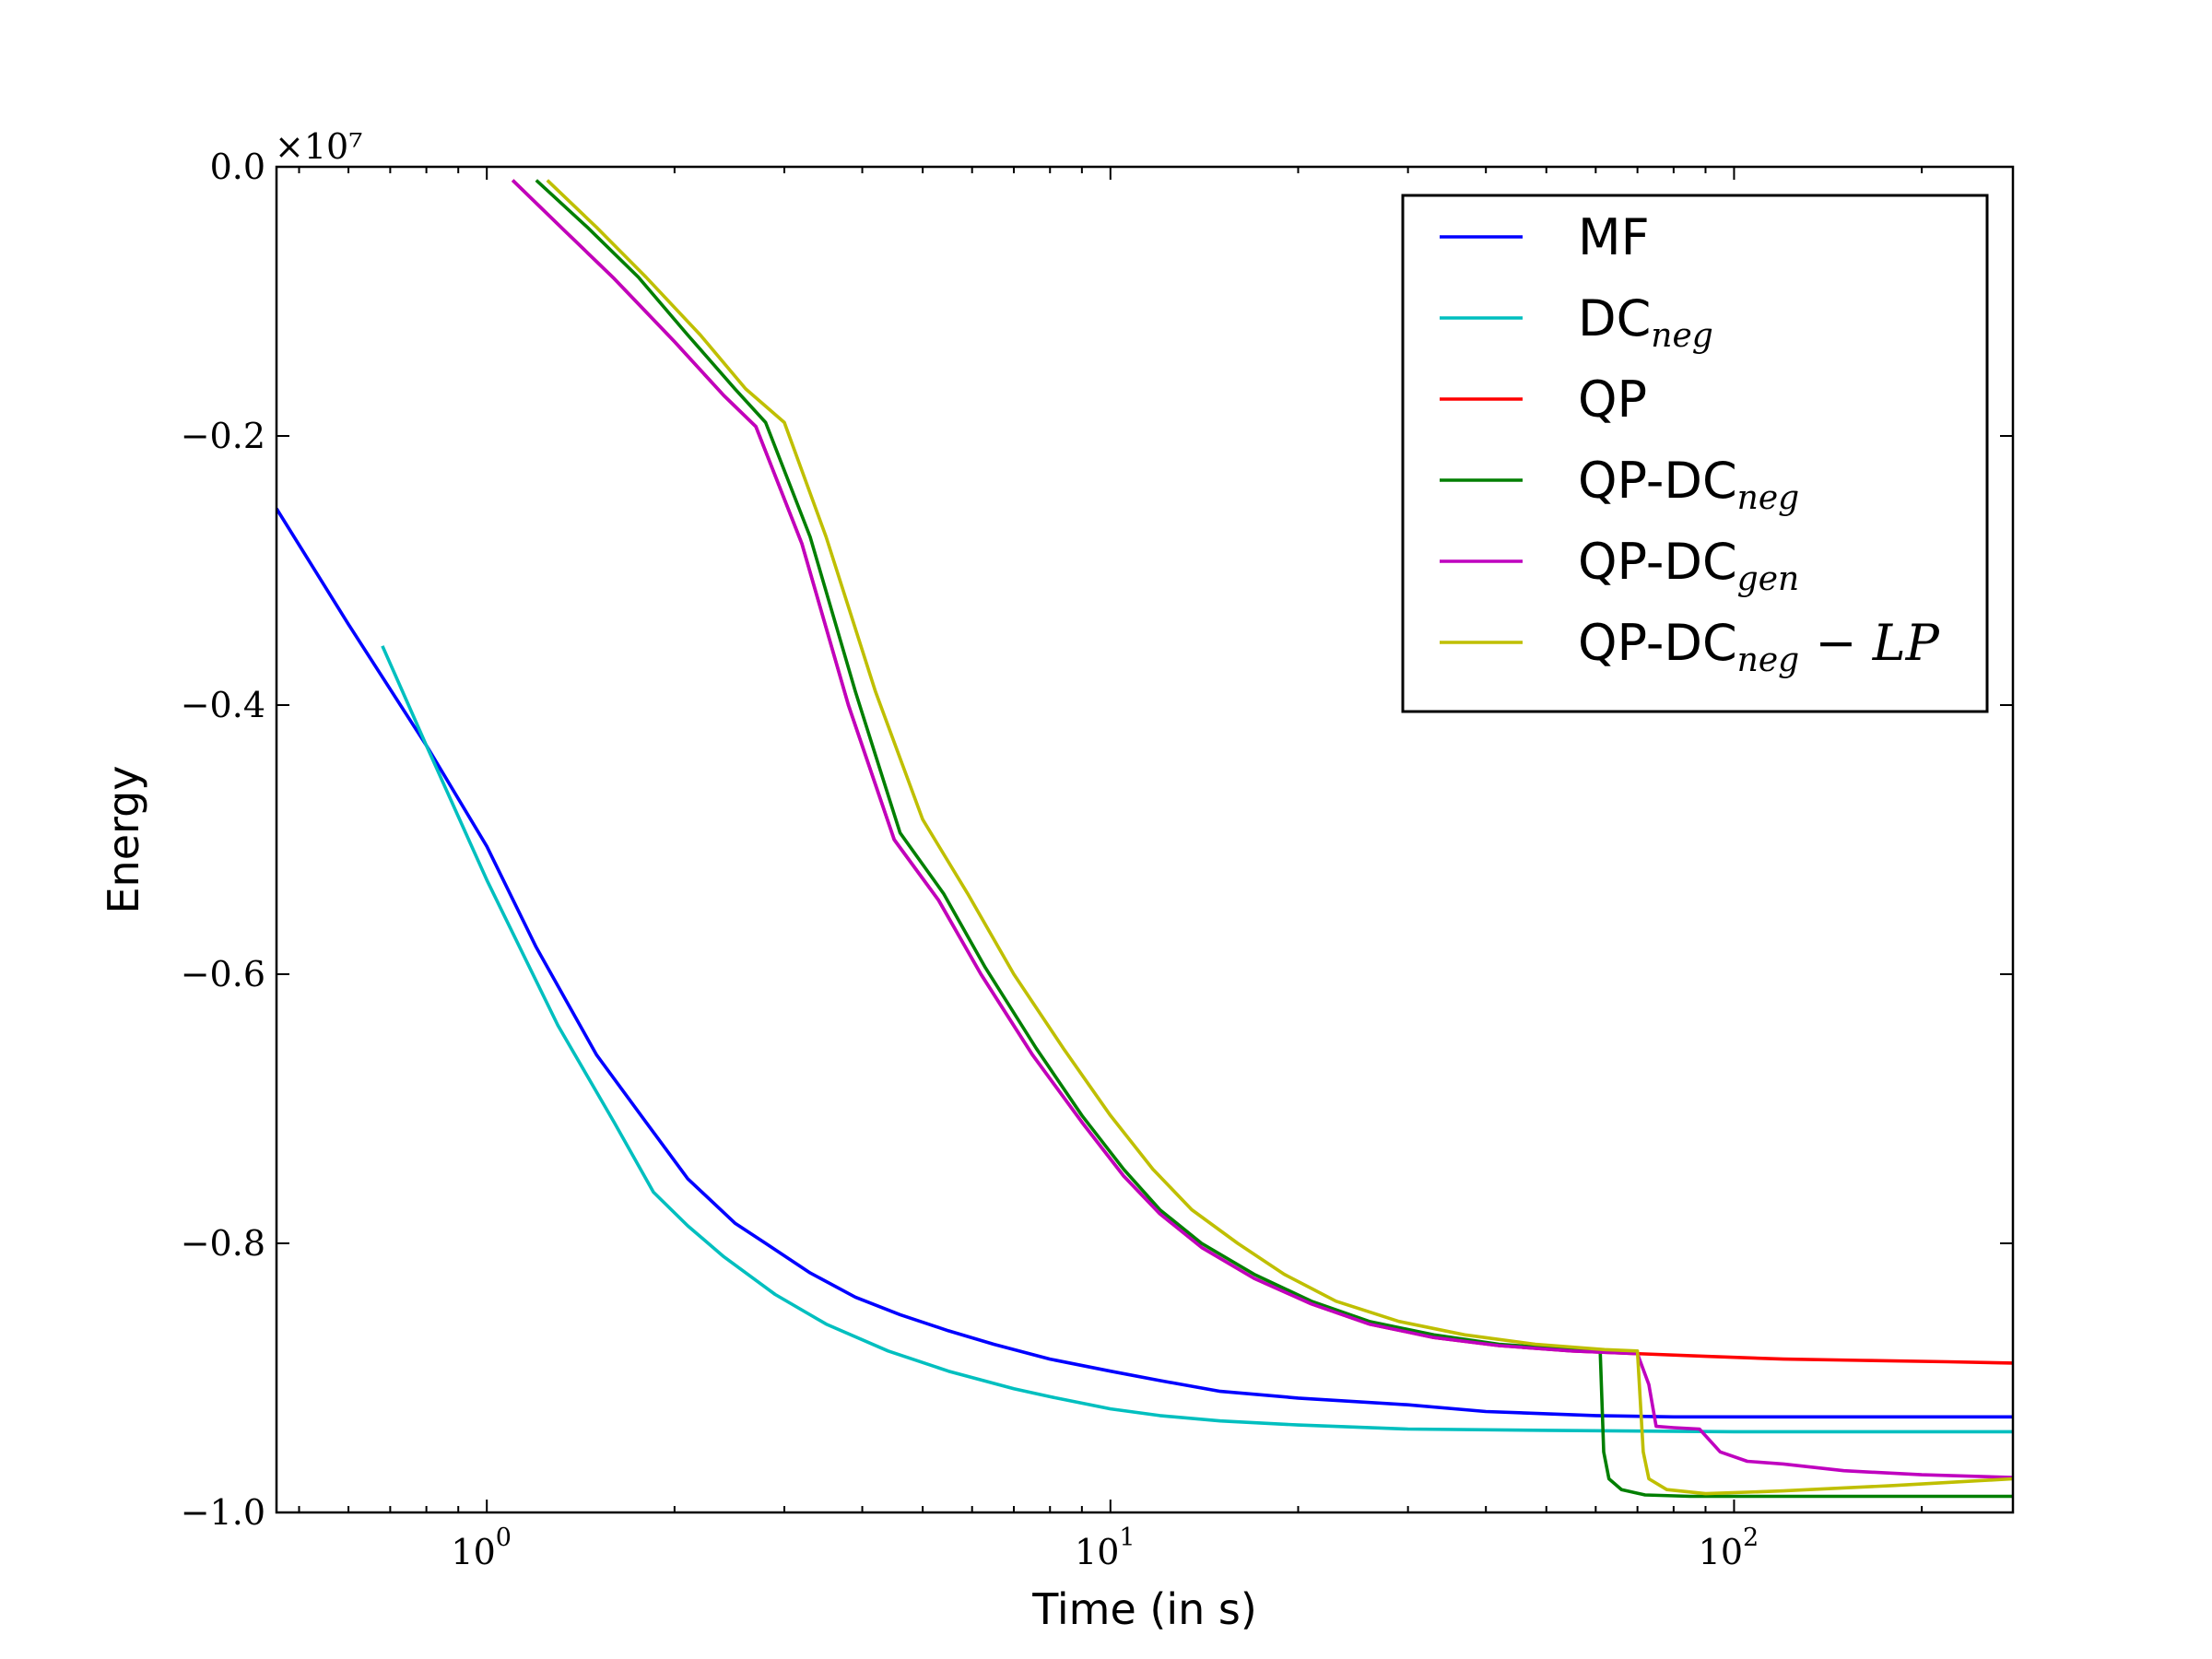  Describe the element at coordinates (223, 1243) in the screenshot. I see `y-tick-label: −0.8` at that location.